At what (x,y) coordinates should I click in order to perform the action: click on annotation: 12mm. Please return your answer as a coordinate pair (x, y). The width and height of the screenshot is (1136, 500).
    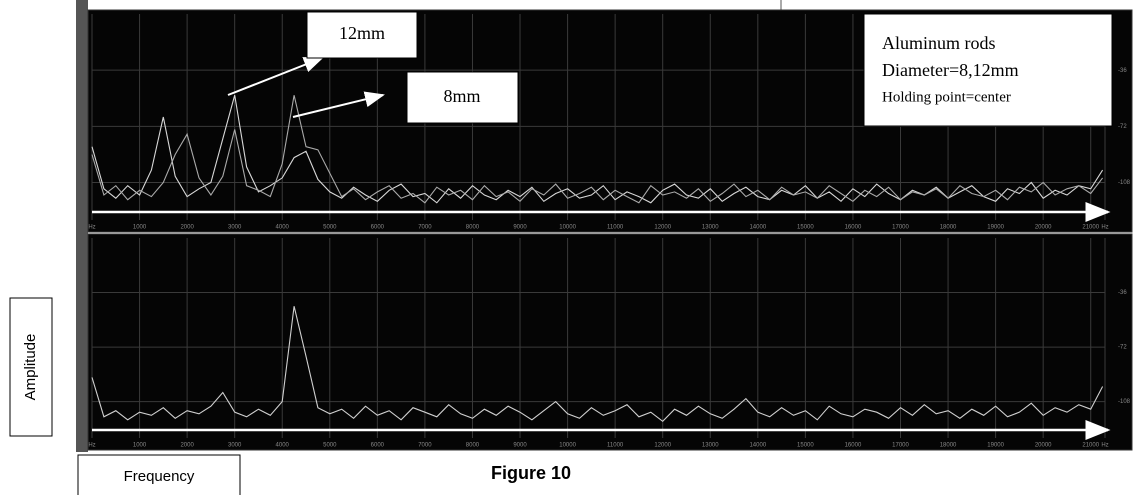
    Looking at the image, I should click on (362, 33).